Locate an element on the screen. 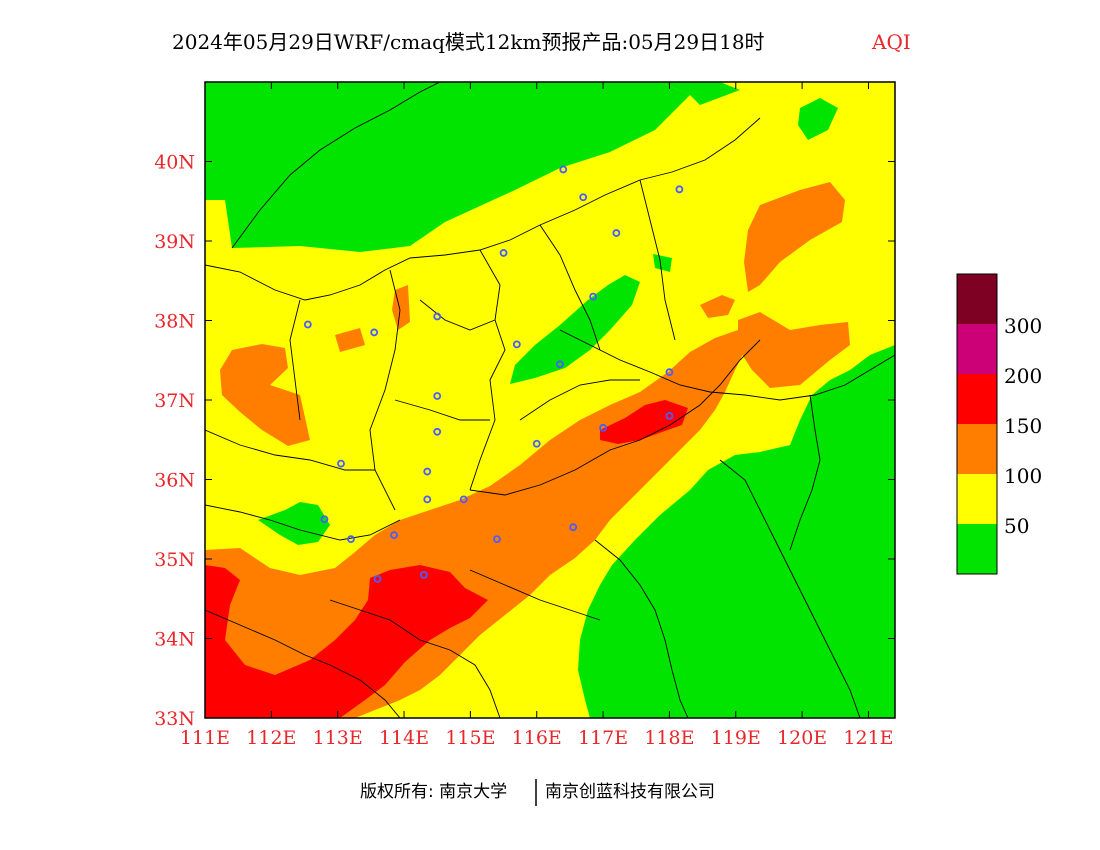 The height and width of the screenshot is (850, 1100). legend-label: 100 is located at coordinates (1023, 476).